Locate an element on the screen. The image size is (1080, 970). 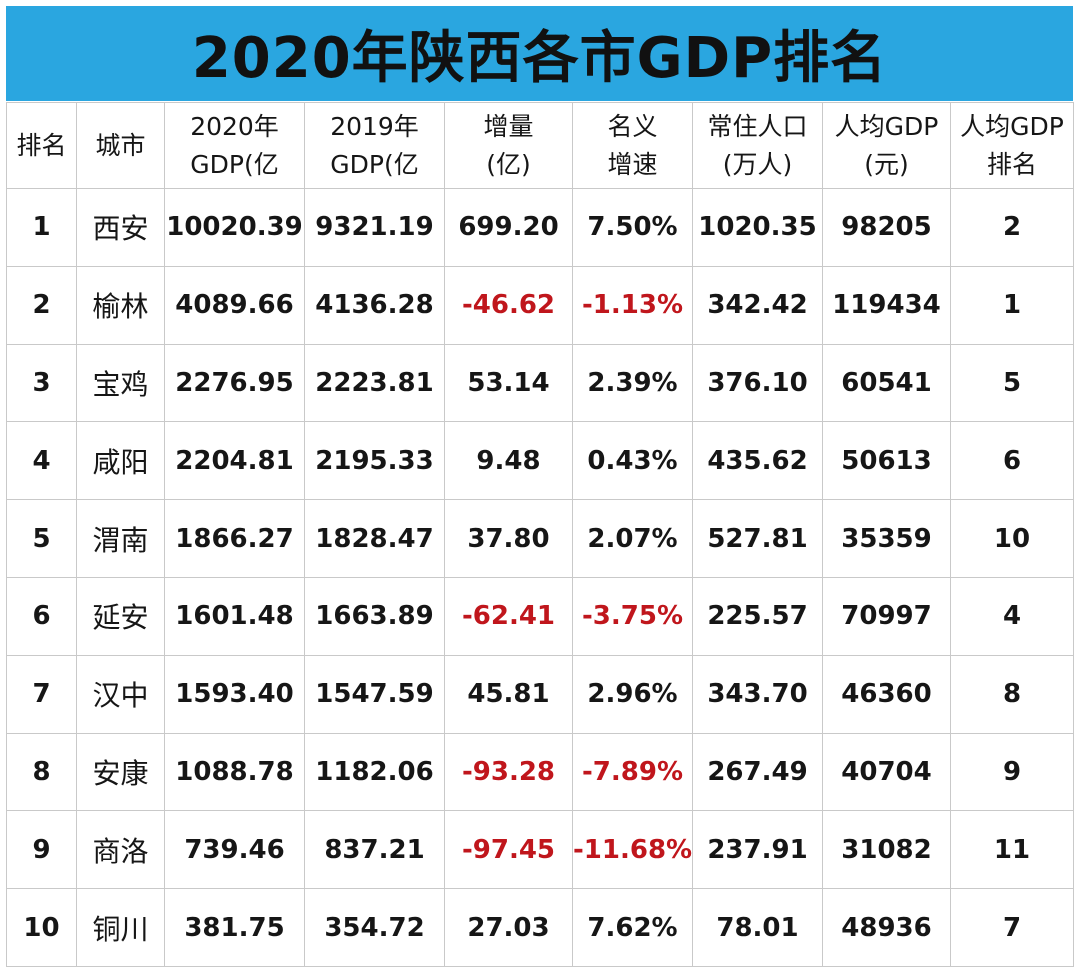
table-row: 3 宝鸡 2276.95 2223.81 53.14 2.39% 376.10 60541 5 is located at coordinates (540, 383).